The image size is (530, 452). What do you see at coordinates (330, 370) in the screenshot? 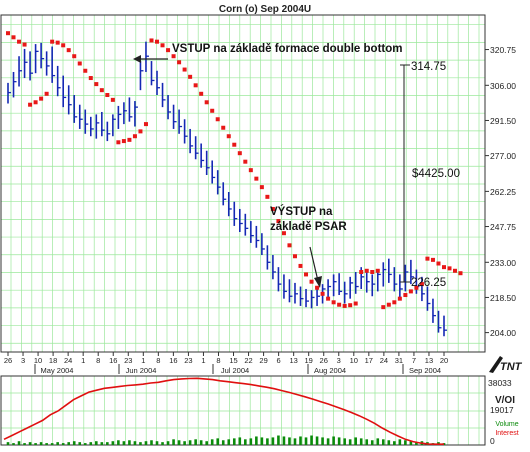
I see `month-label: Aug 2004` at bounding box center [330, 370].